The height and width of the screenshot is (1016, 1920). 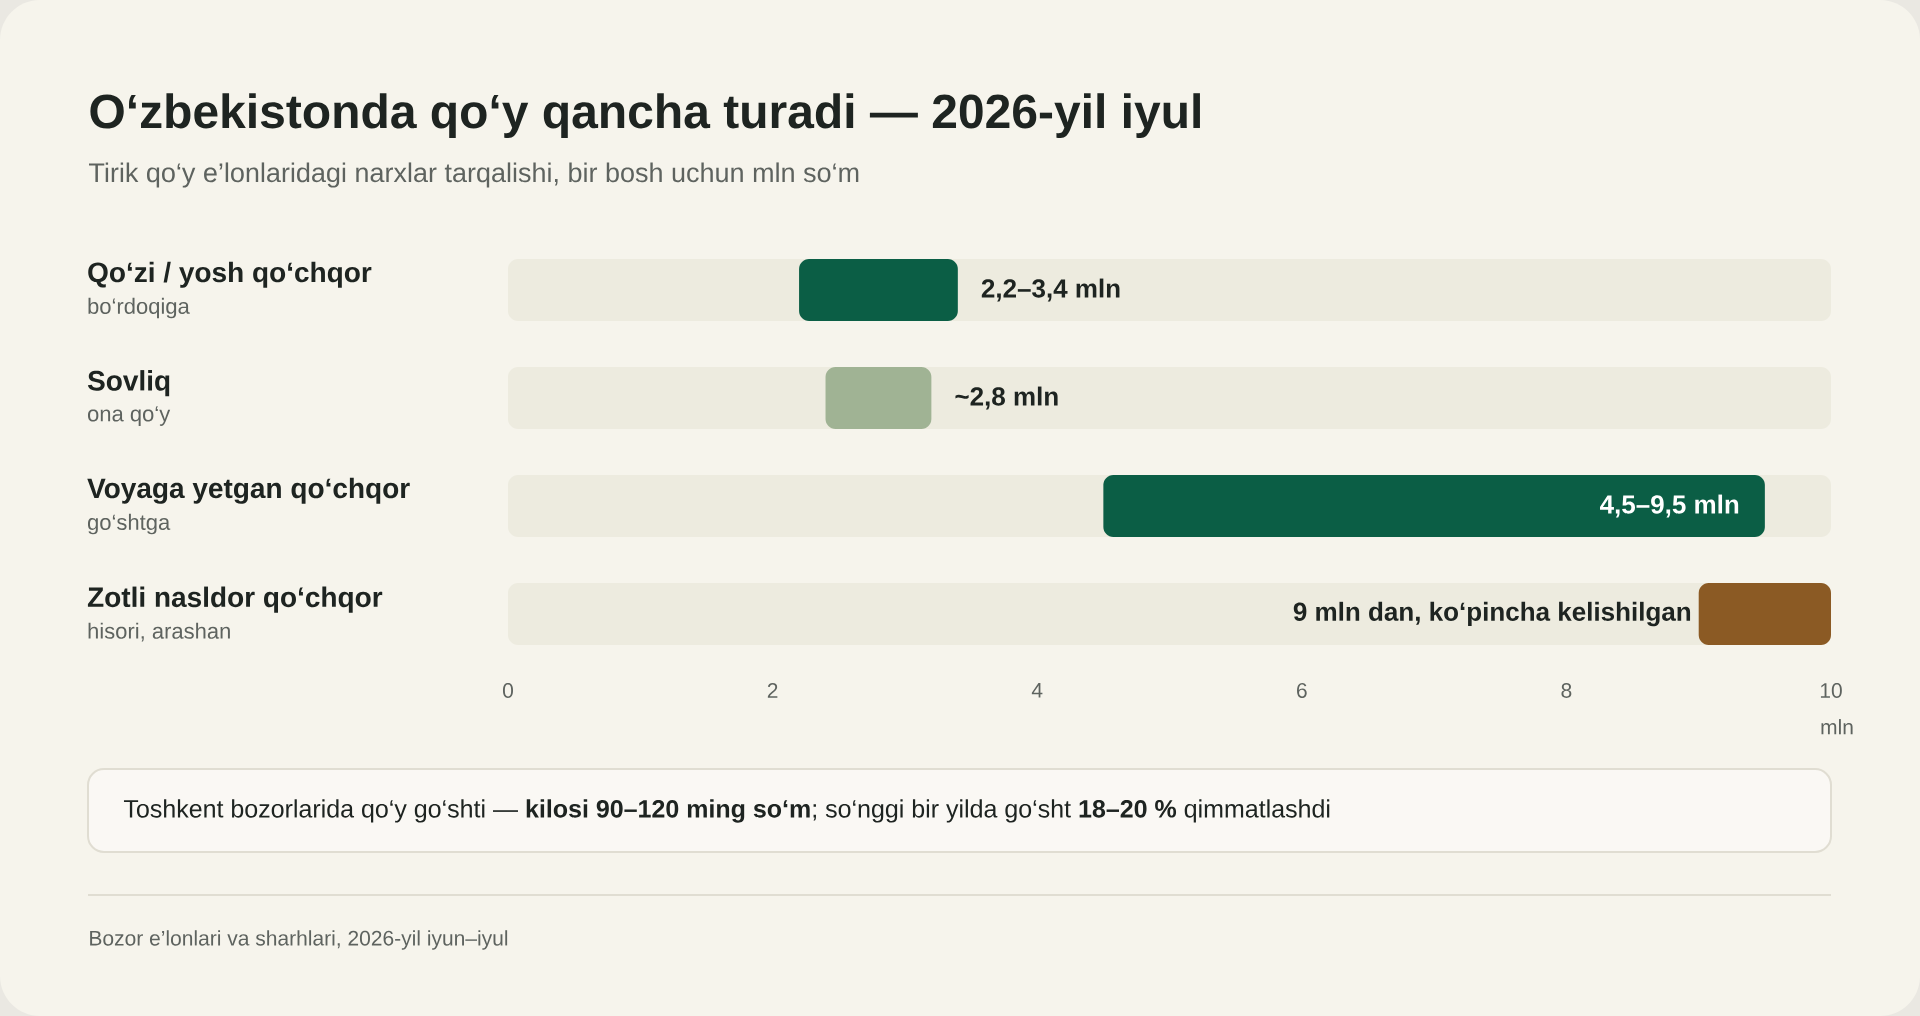 I want to click on x-tick-label: 8, so click(x=1566, y=690).